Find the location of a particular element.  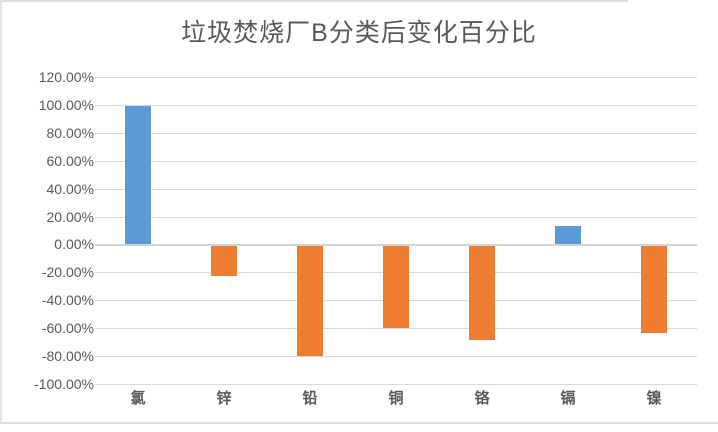

category-label: 铜 is located at coordinates (396, 398).